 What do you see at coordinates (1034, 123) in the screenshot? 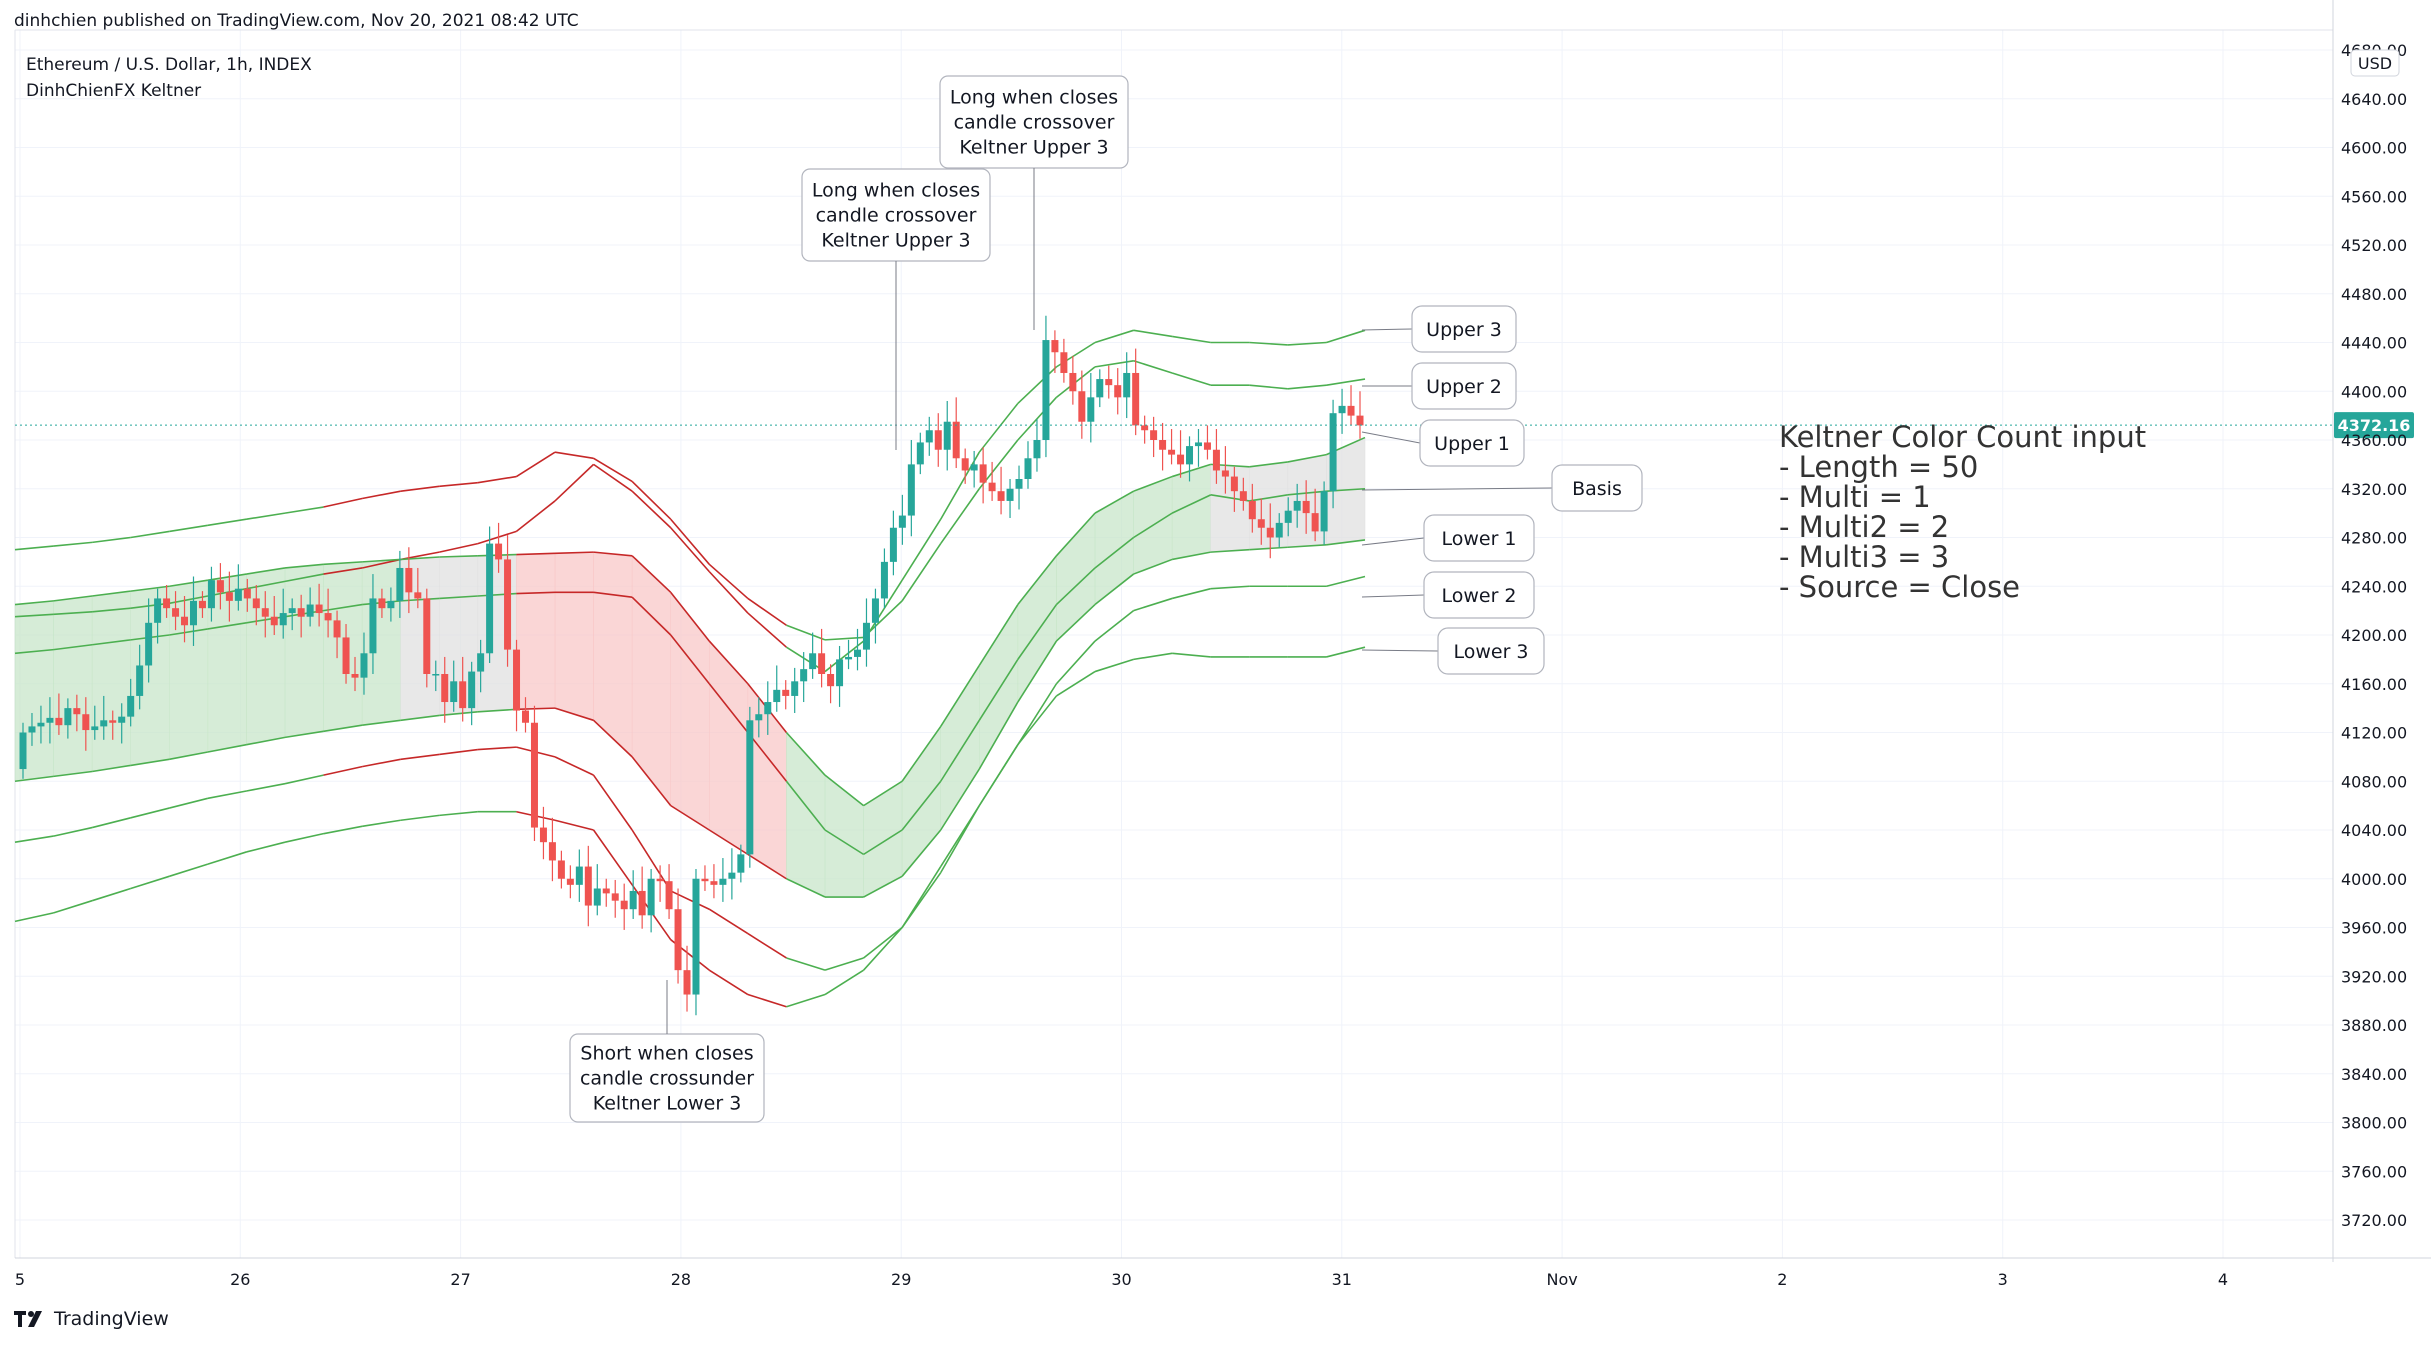
I see `signal-long-2-text: candle crossover` at bounding box center [1034, 123].